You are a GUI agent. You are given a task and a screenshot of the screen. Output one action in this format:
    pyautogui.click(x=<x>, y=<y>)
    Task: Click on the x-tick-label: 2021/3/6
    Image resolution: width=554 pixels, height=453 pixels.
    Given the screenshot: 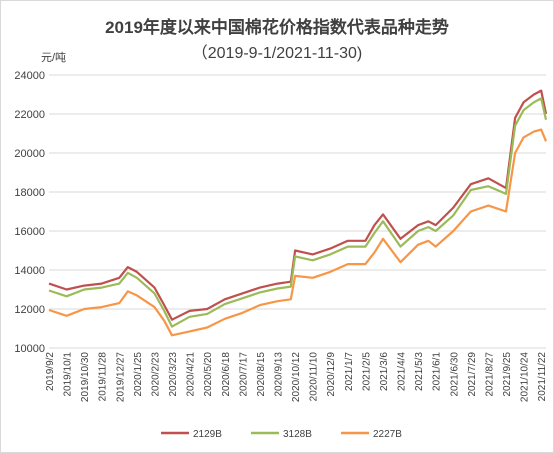 What is the action you would take?
    pyautogui.click(x=384, y=371)
    